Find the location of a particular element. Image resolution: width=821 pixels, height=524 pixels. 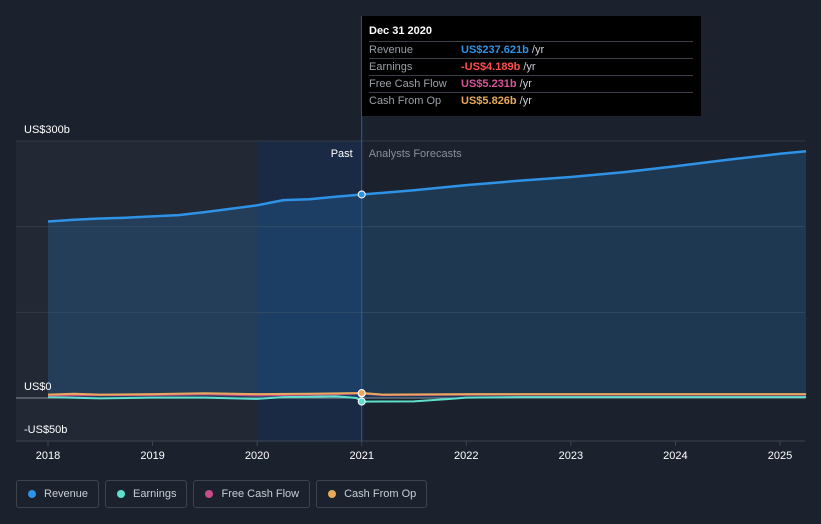

x-tick-label: 2018 is located at coordinates (48, 456).